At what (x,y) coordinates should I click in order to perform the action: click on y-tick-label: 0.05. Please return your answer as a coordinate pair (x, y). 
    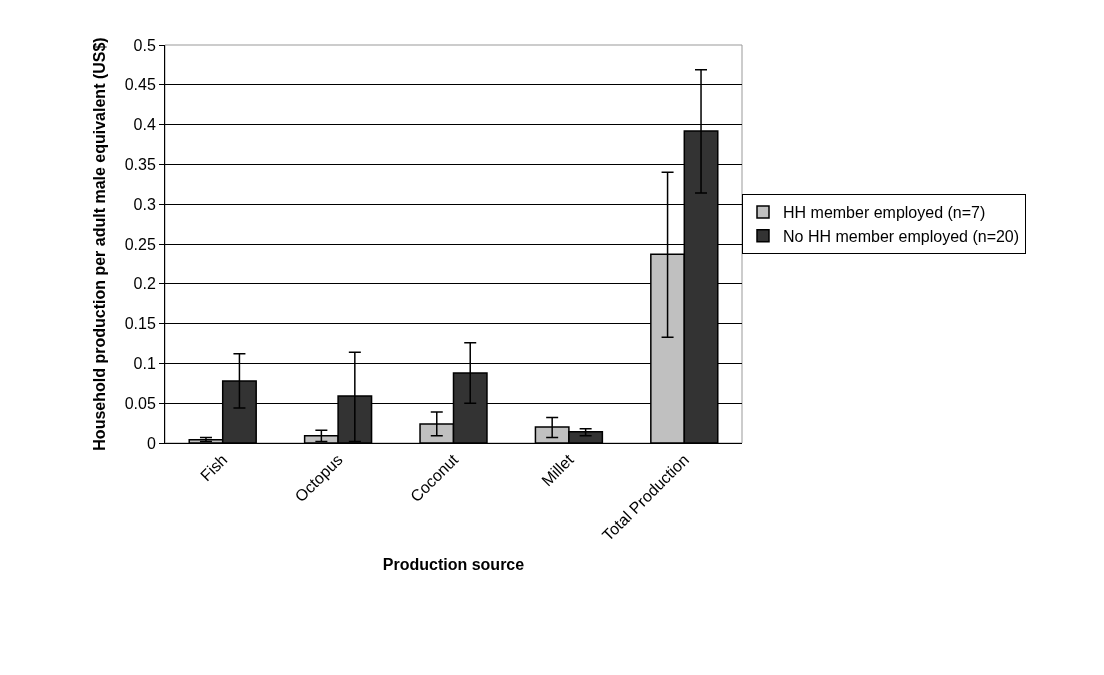
    Looking at the image, I should click on (140, 403).